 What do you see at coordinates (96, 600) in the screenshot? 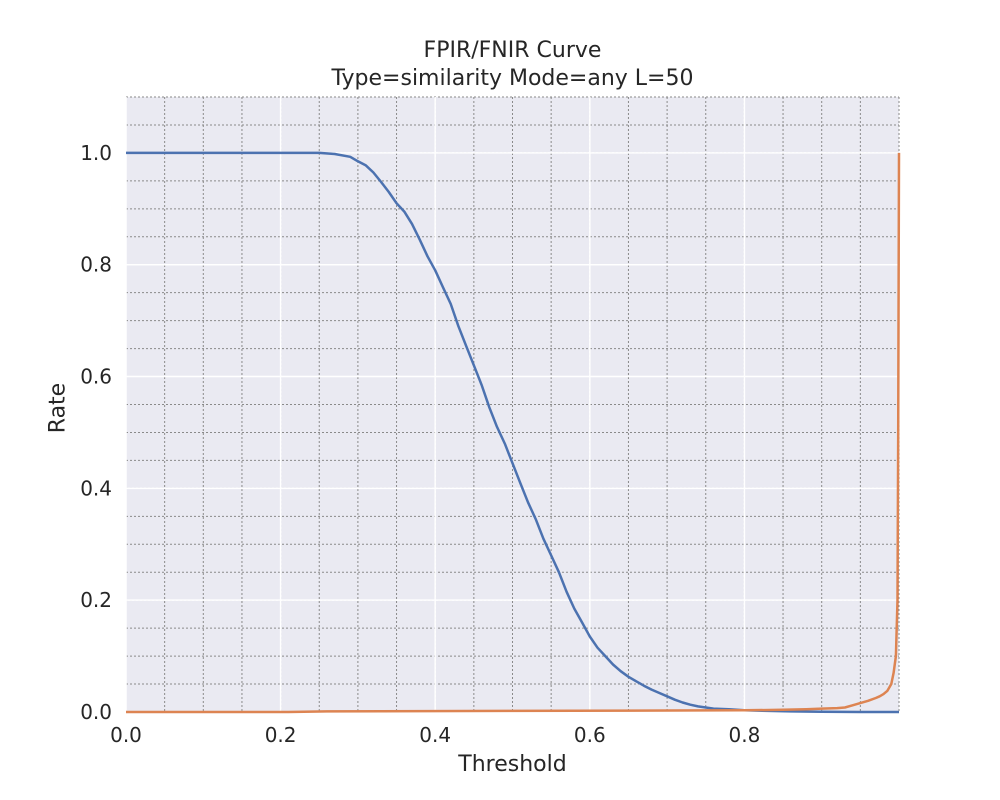
I see `y-tick-label: 0.2` at bounding box center [96, 600].